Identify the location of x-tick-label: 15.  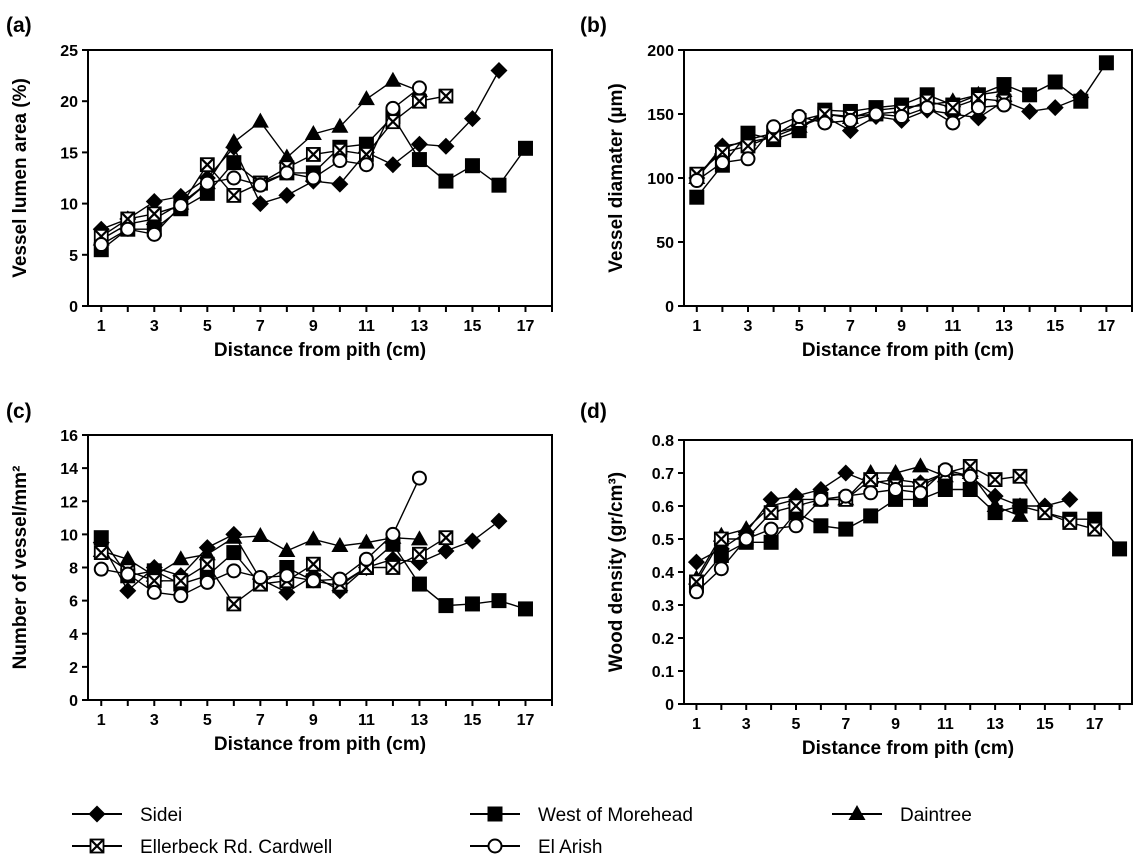
(473, 720).